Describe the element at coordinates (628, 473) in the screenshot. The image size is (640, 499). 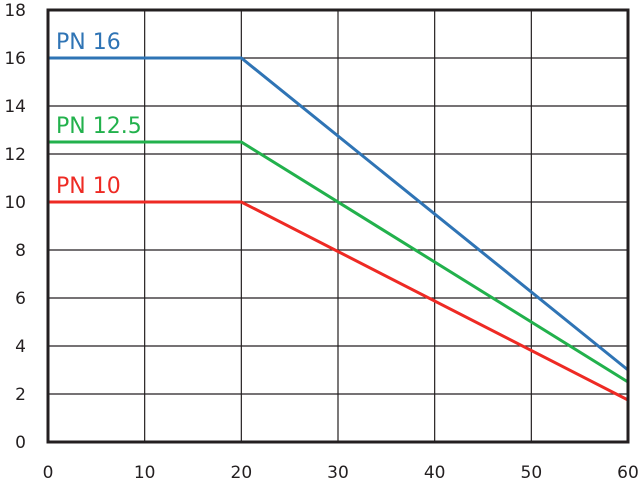
I see `x-tick-label: 60` at that location.